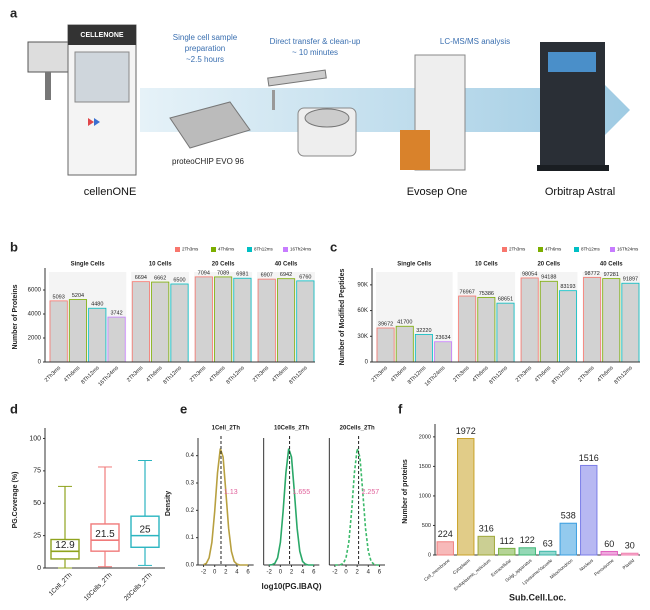 This screenshot has height=610, width=650. I want to click on value-label: 98772, so click(591, 274).